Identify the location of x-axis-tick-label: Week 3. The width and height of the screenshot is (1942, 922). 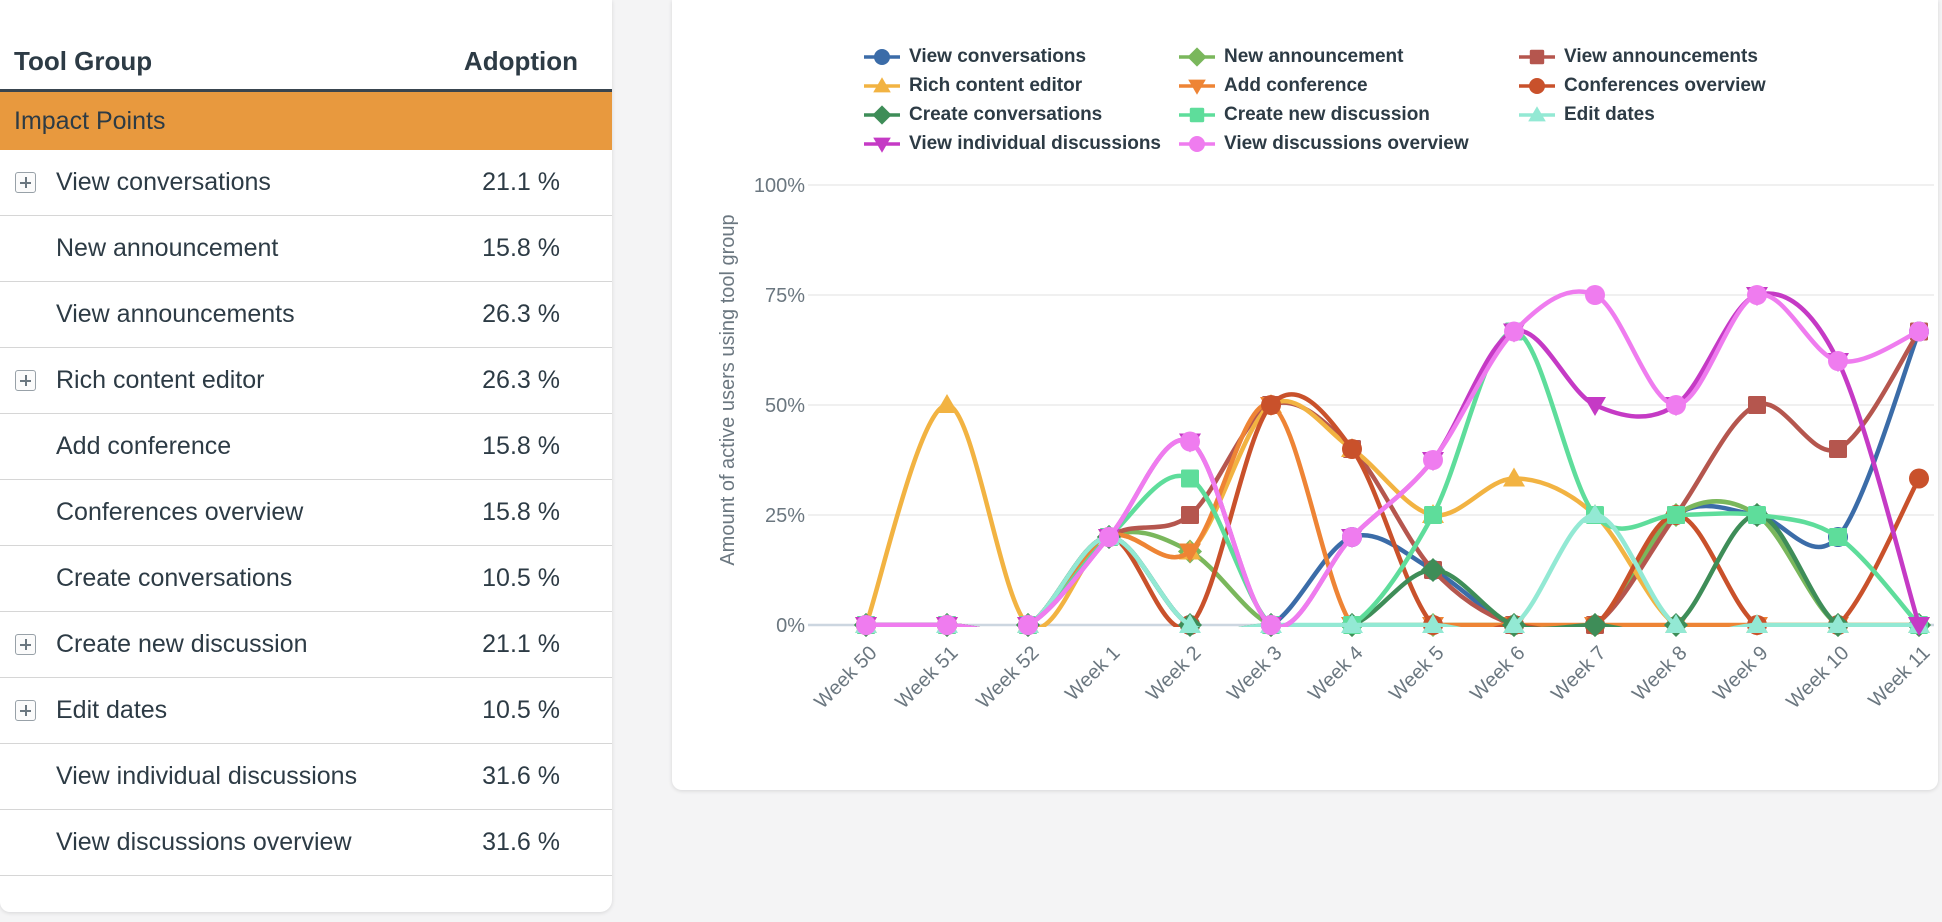
(1254, 673).